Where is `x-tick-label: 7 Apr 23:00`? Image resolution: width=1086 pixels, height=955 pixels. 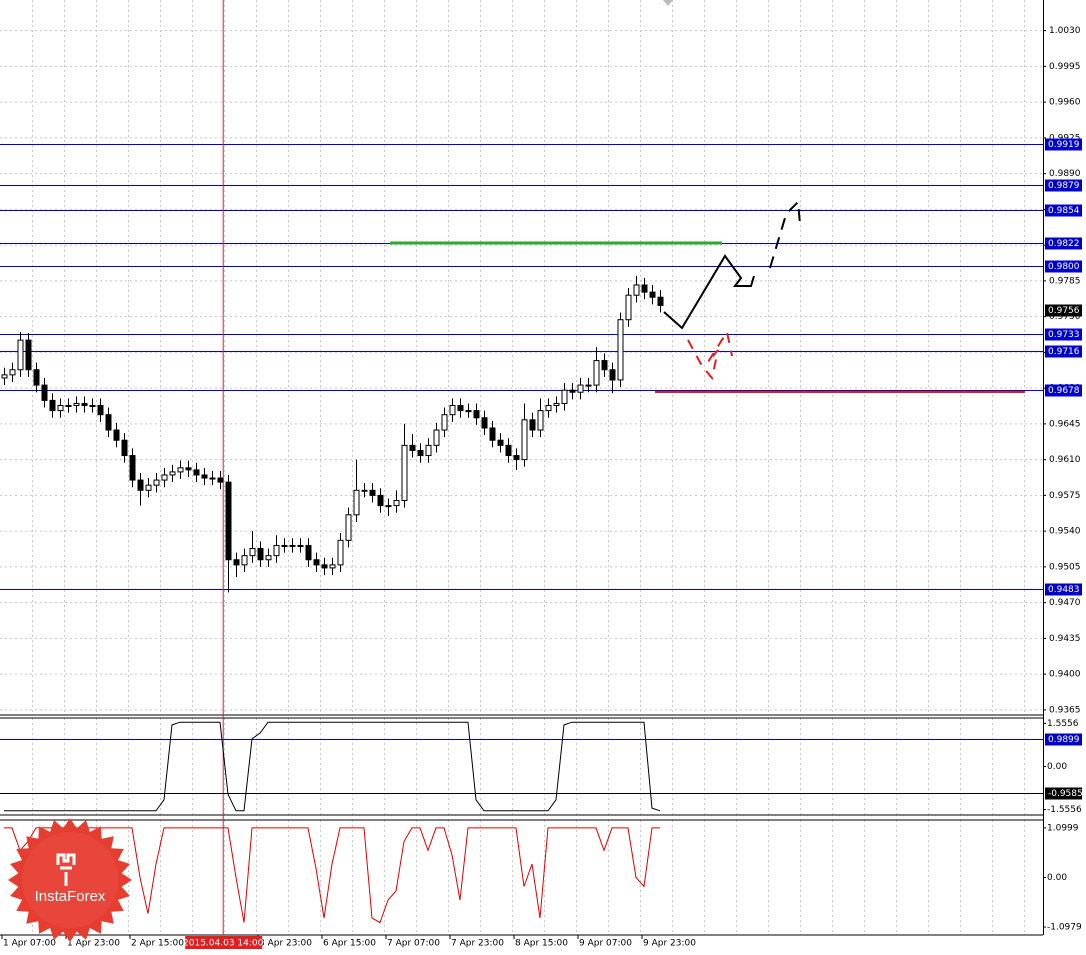 x-tick-label: 7 Apr 23:00 is located at coordinates (477, 944).